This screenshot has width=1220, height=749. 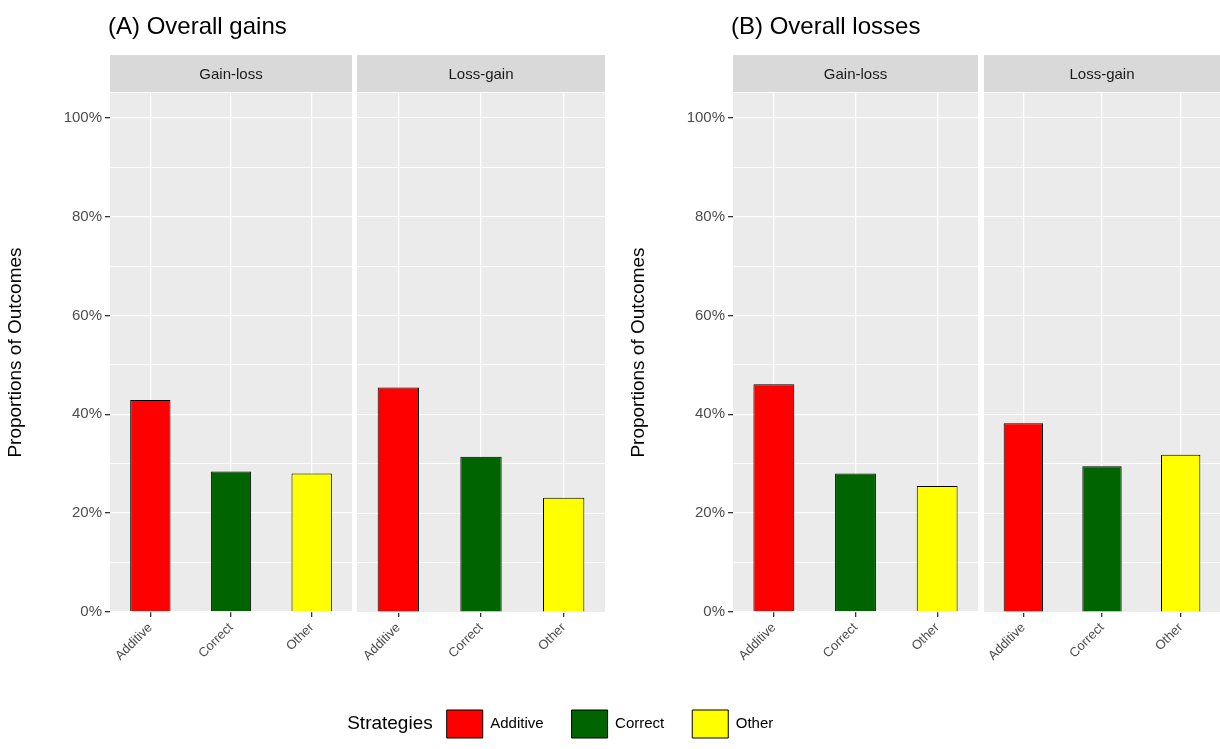 I want to click on chart-title: (A) Overall gains, so click(x=197, y=26).